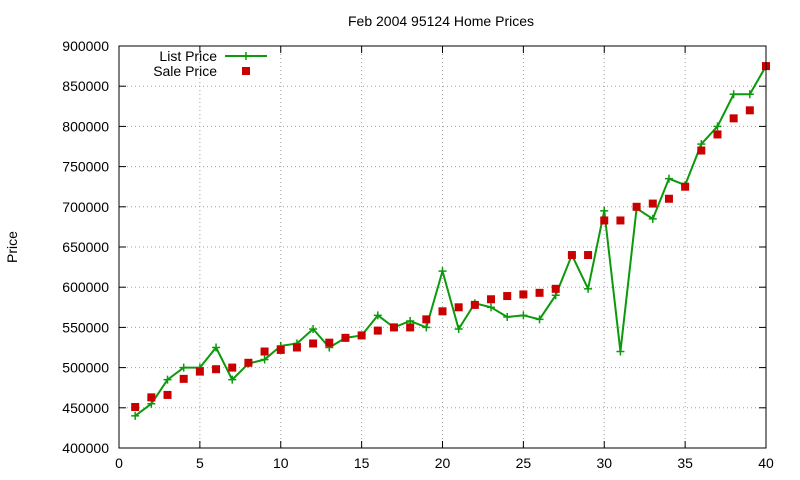 This screenshot has height=480, width=800. What do you see at coordinates (85, 287) in the screenshot?
I see `y-tick-label: 600000` at bounding box center [85, 287].